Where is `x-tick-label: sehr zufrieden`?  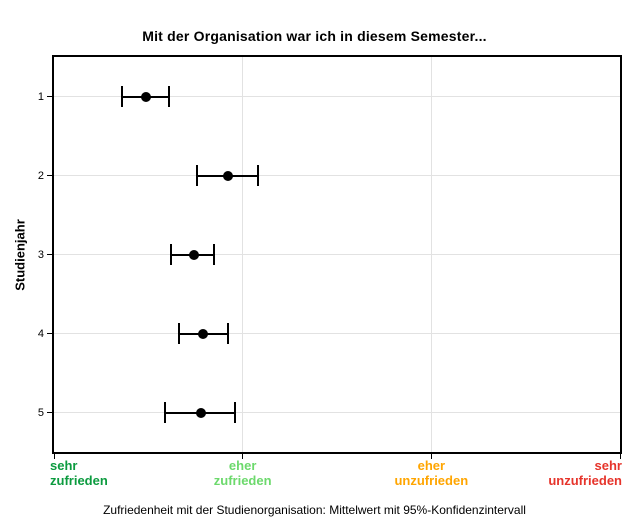 x-tick-label: sehr zufrieden is located at coordinates (125, 473).